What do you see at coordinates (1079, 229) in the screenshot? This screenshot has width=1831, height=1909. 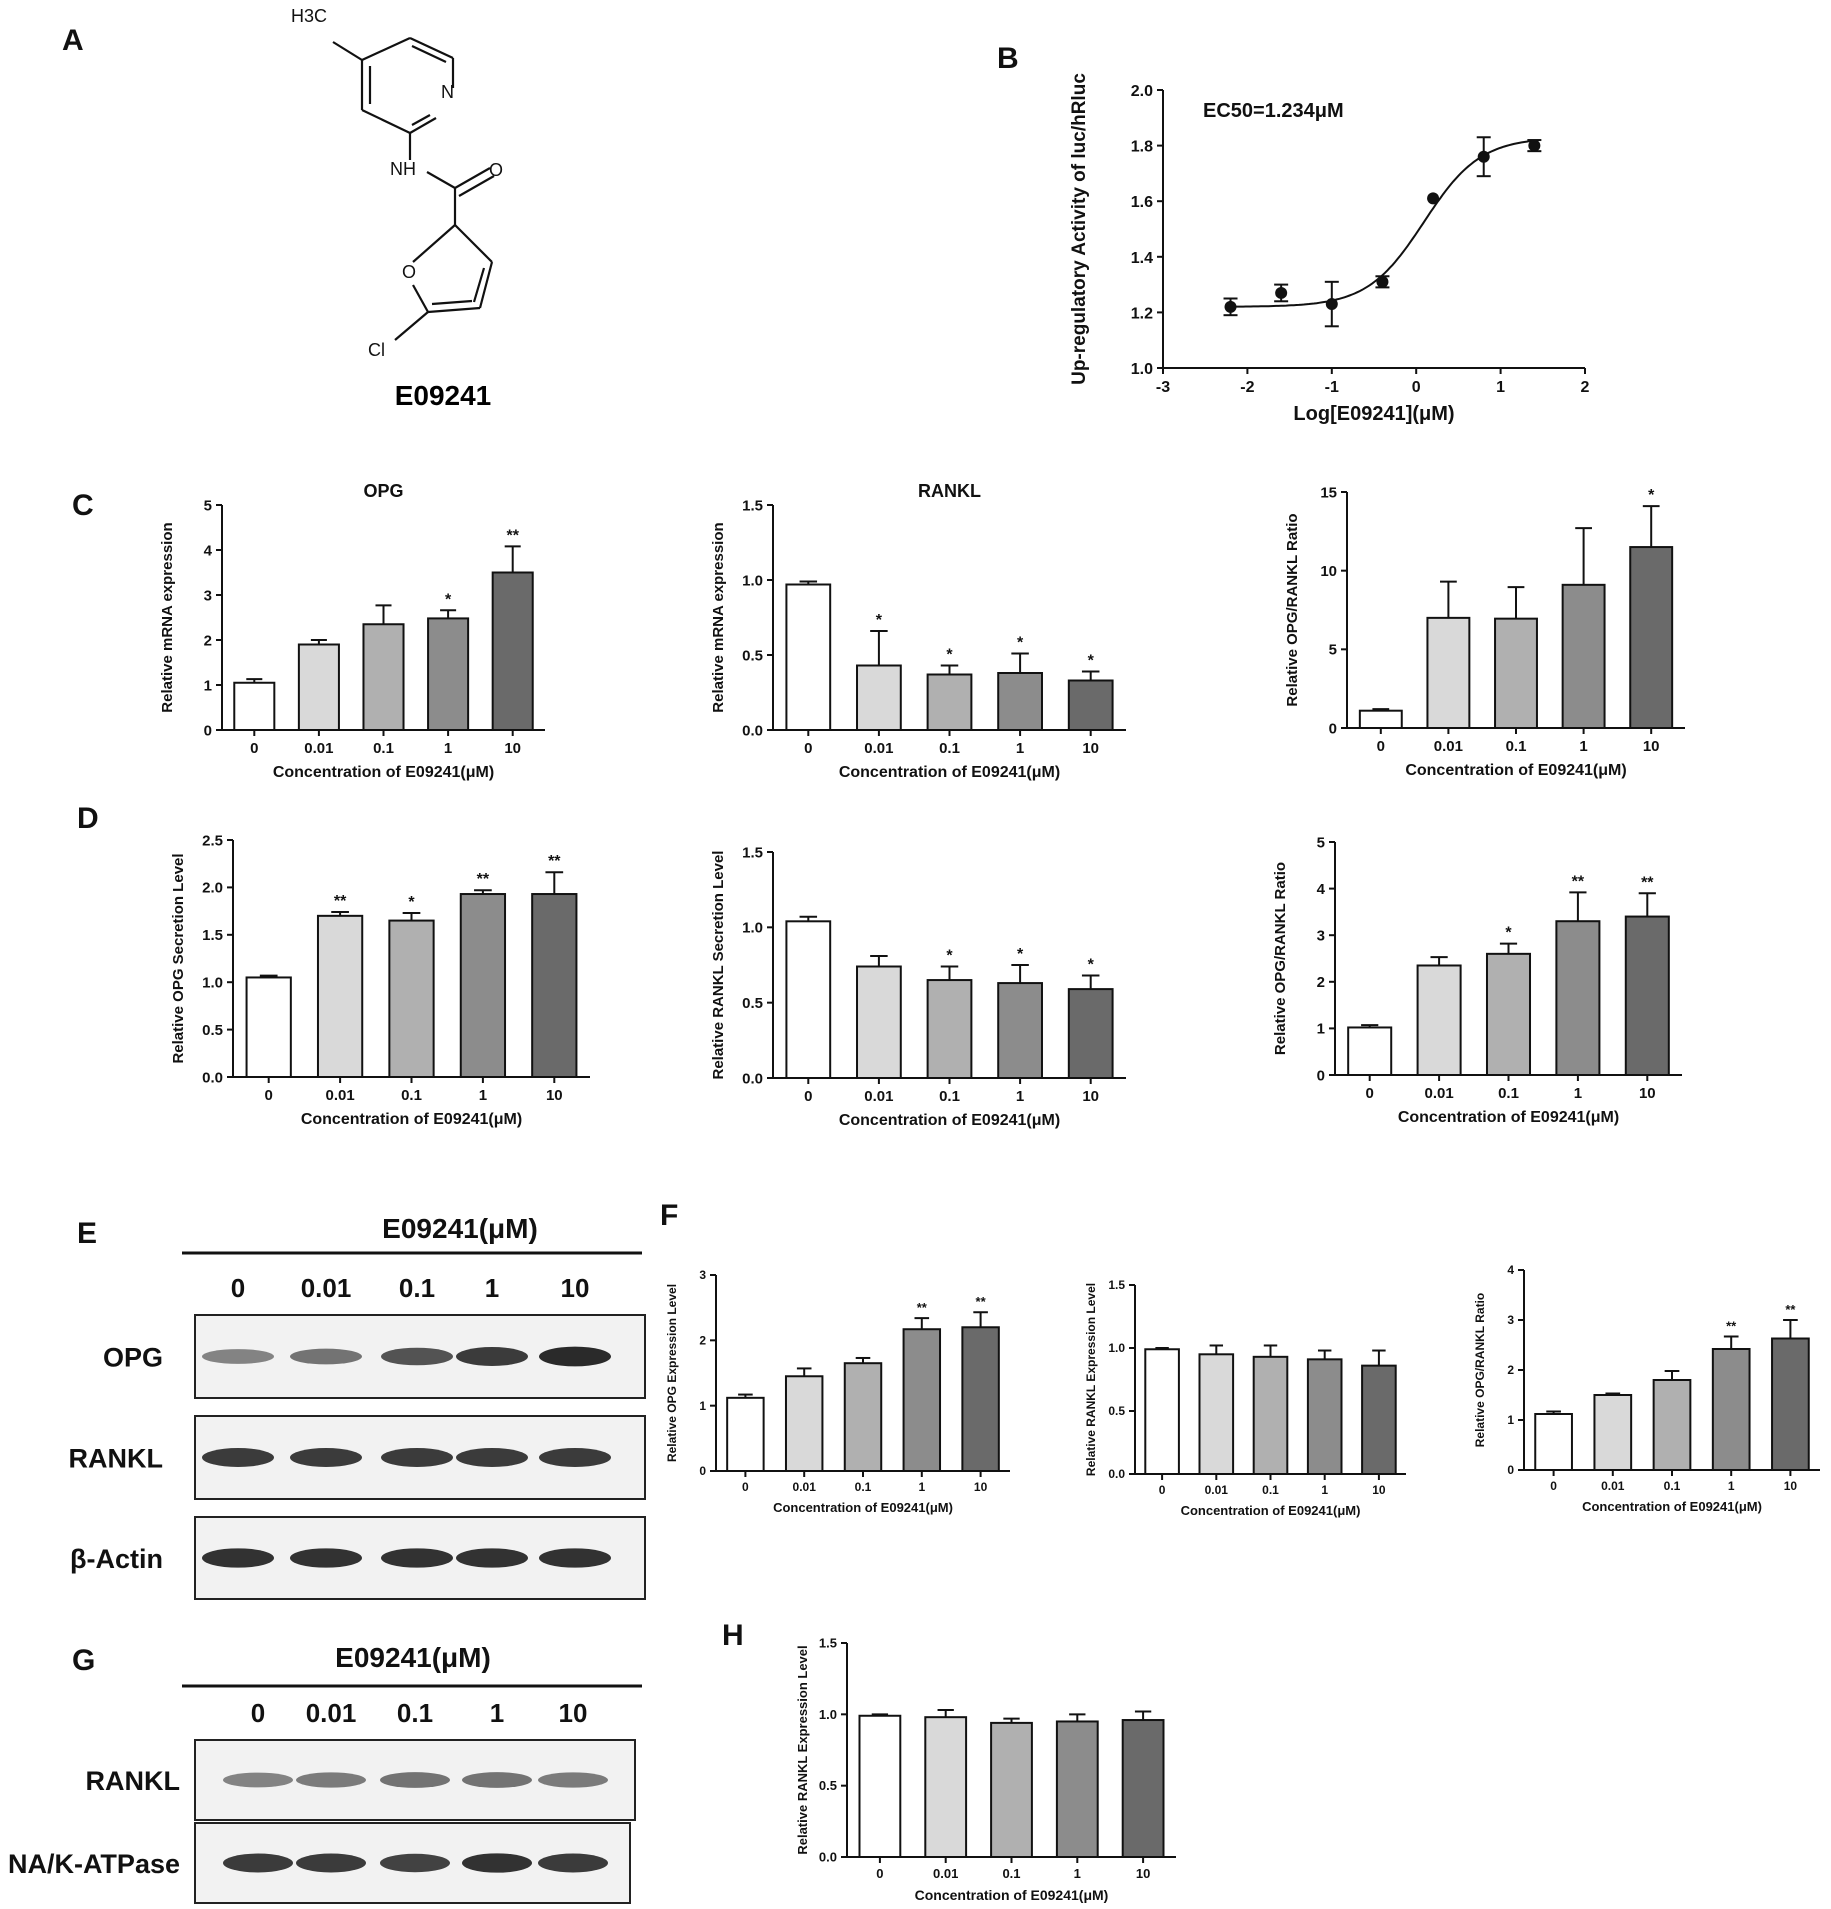 I see `y-axis-label: Up-regulatory Activity of luc/hRluc` at bounding box center [1079, 229].